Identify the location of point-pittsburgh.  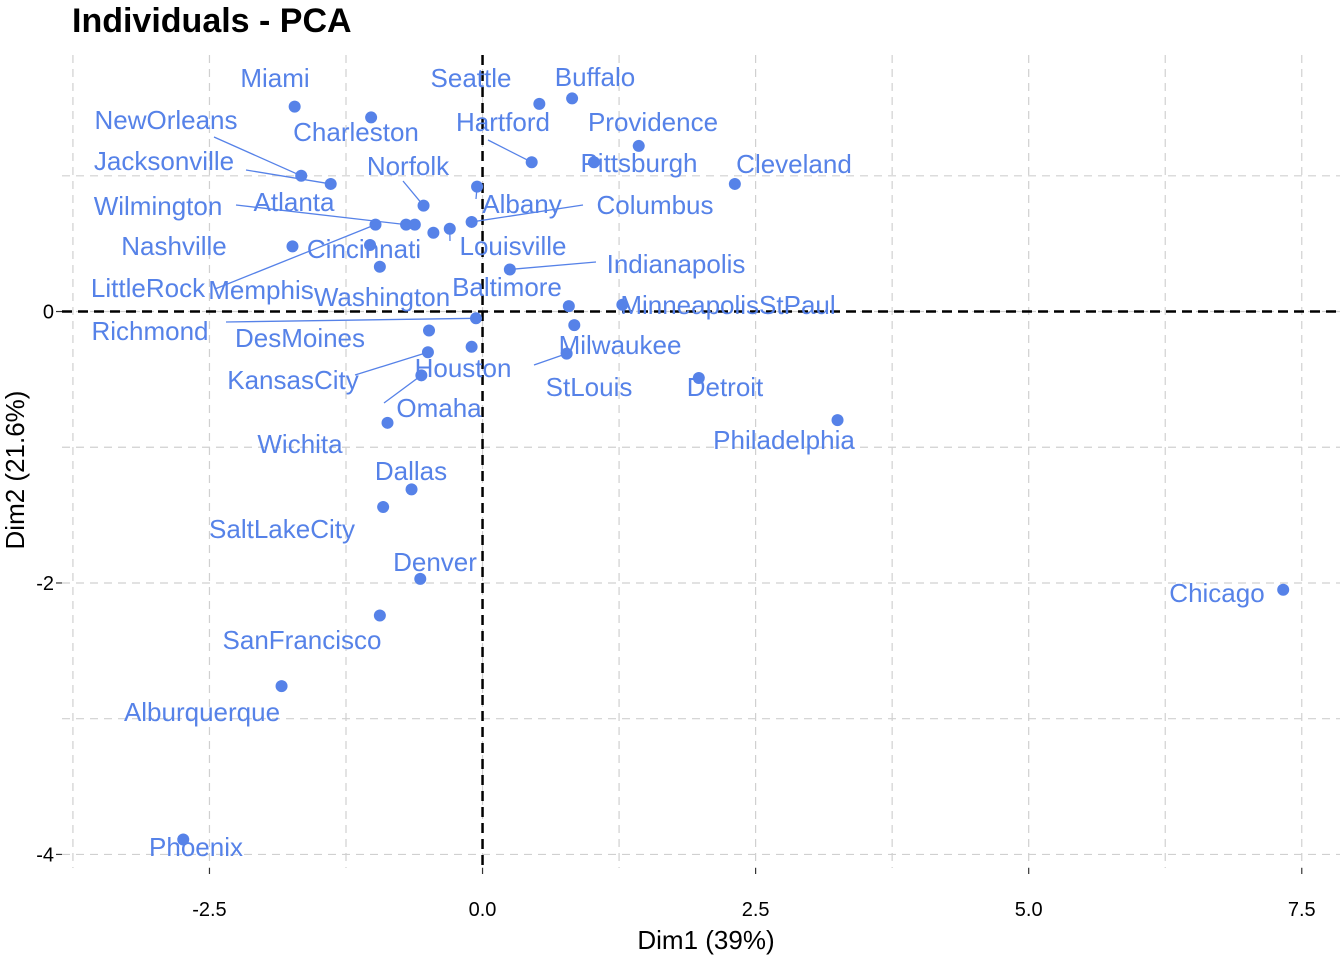
(593, 162).